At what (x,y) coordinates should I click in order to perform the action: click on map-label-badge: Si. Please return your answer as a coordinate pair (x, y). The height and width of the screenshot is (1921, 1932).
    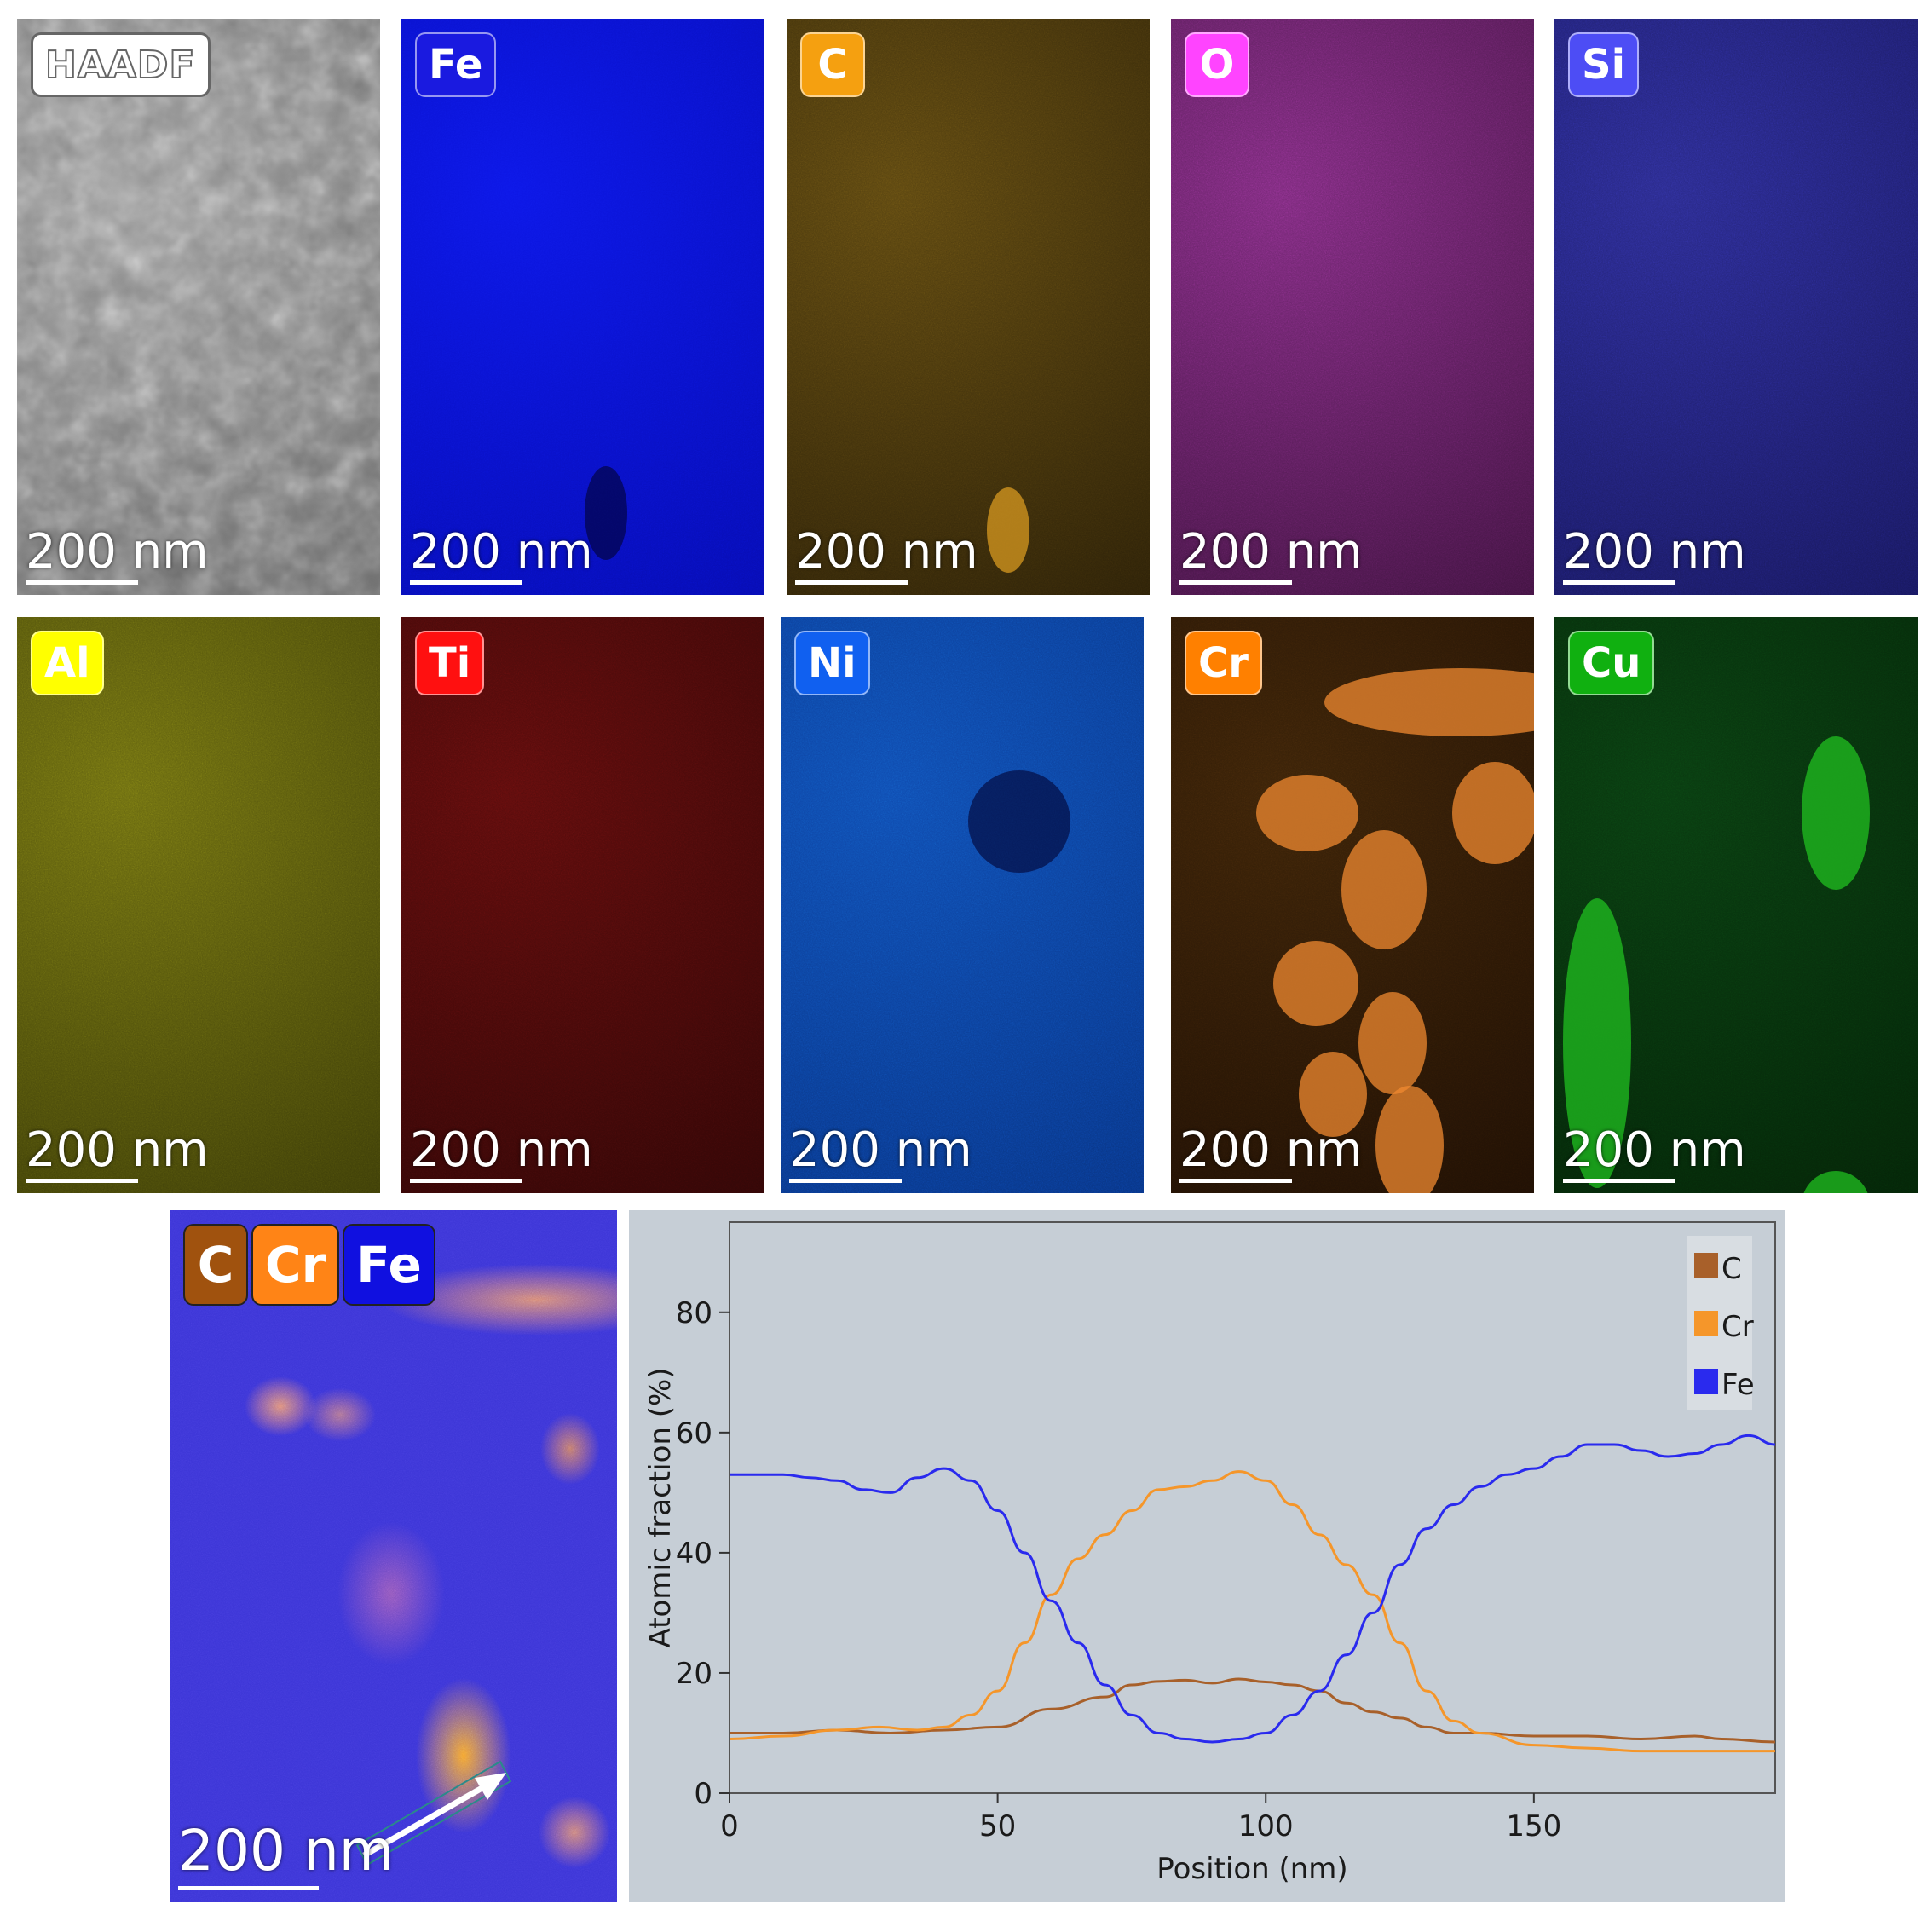
    Looking at the image, I should click on (1604, 64).